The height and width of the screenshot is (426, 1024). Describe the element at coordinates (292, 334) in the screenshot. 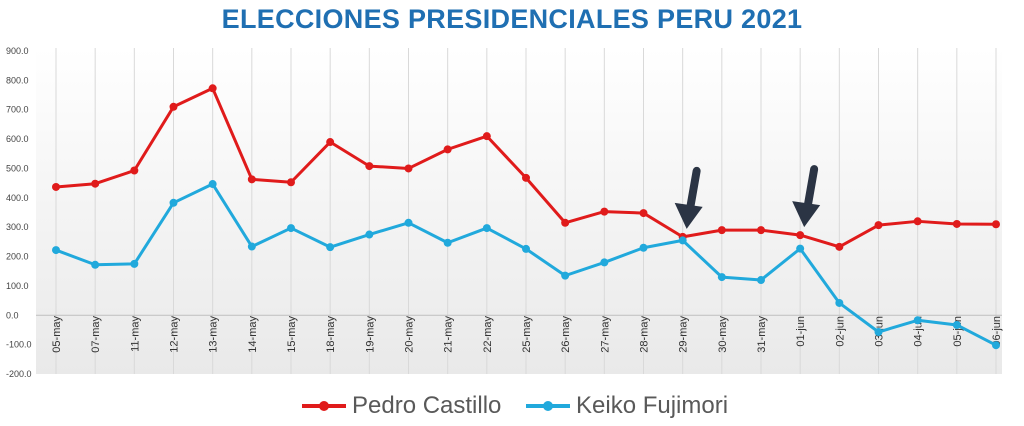

I see `x-tick-label: 15-may` at that location.